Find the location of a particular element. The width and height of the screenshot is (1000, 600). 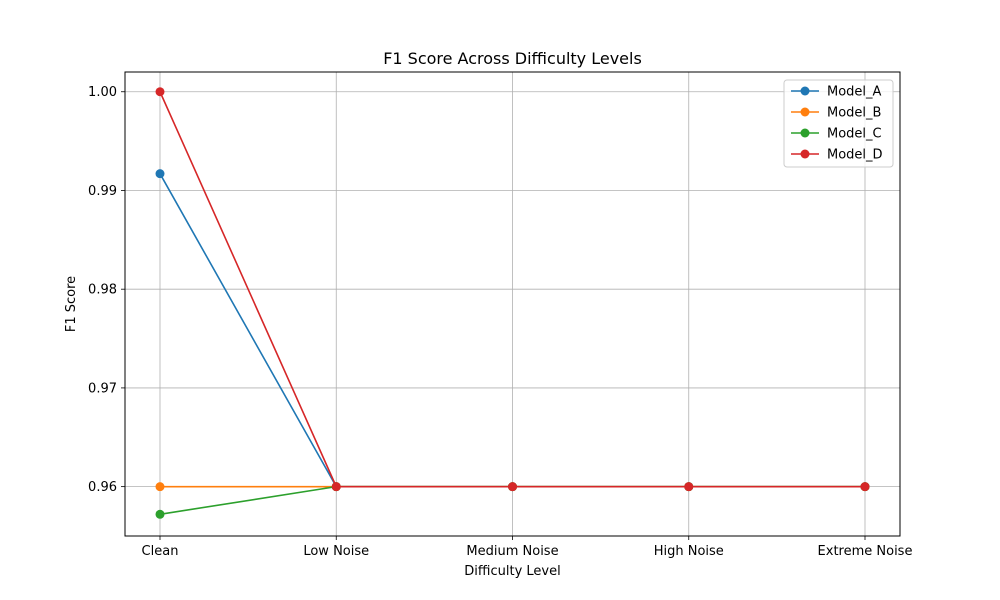

y-tick-label: 0.99 is located at coordinates (102, 191).